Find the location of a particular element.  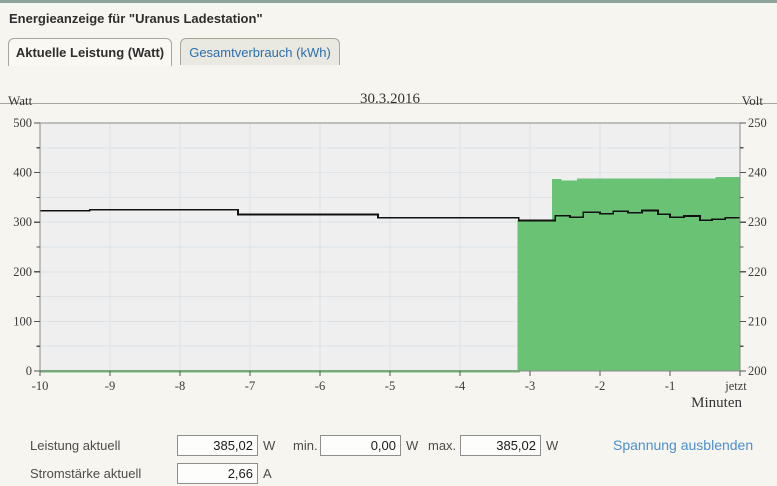

svg-text: -10 is located at coordinates (40, 386).